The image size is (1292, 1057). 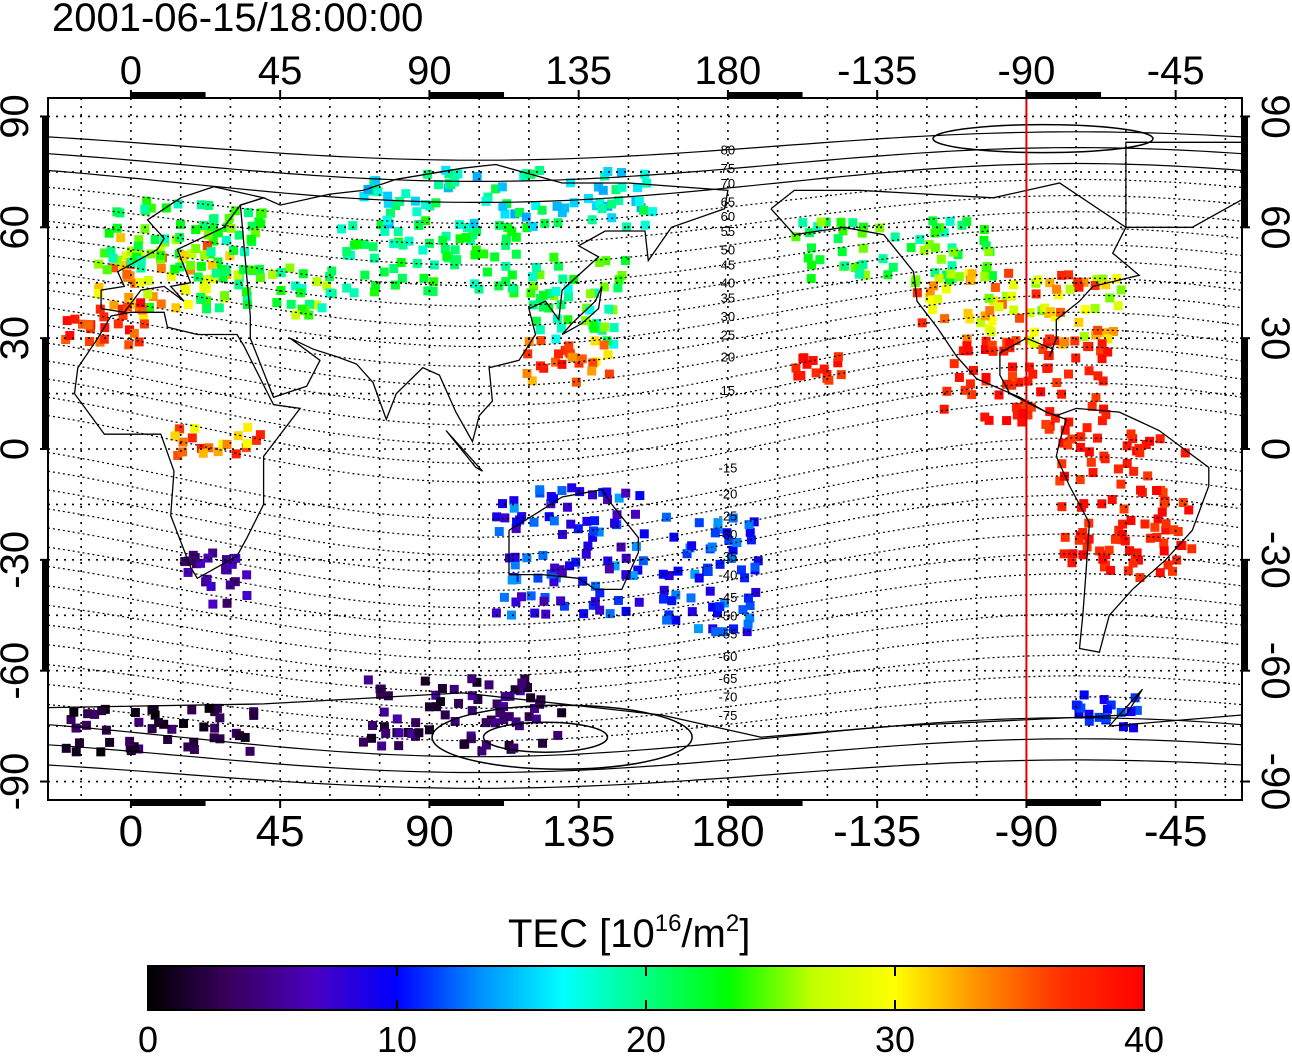 I want to click on lat-label-right: 0, so click(x=1272, y=449).